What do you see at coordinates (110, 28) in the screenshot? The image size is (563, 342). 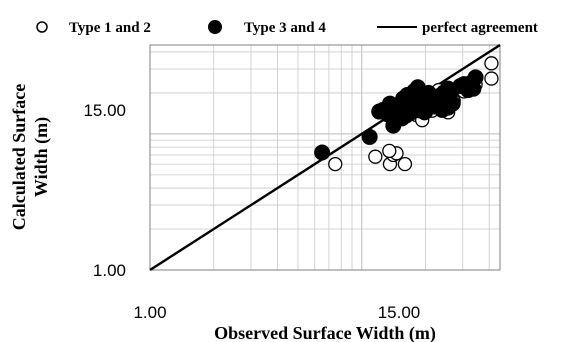 I see `legend-label-type-1-and-2: Type 1 and 2` at bounding box center [110, 28].